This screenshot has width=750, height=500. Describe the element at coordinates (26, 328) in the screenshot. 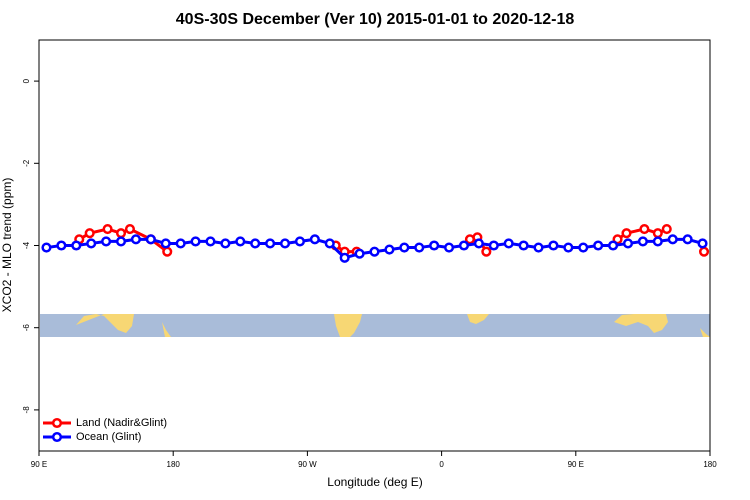

I see `y-tick-label: -6` at that location.